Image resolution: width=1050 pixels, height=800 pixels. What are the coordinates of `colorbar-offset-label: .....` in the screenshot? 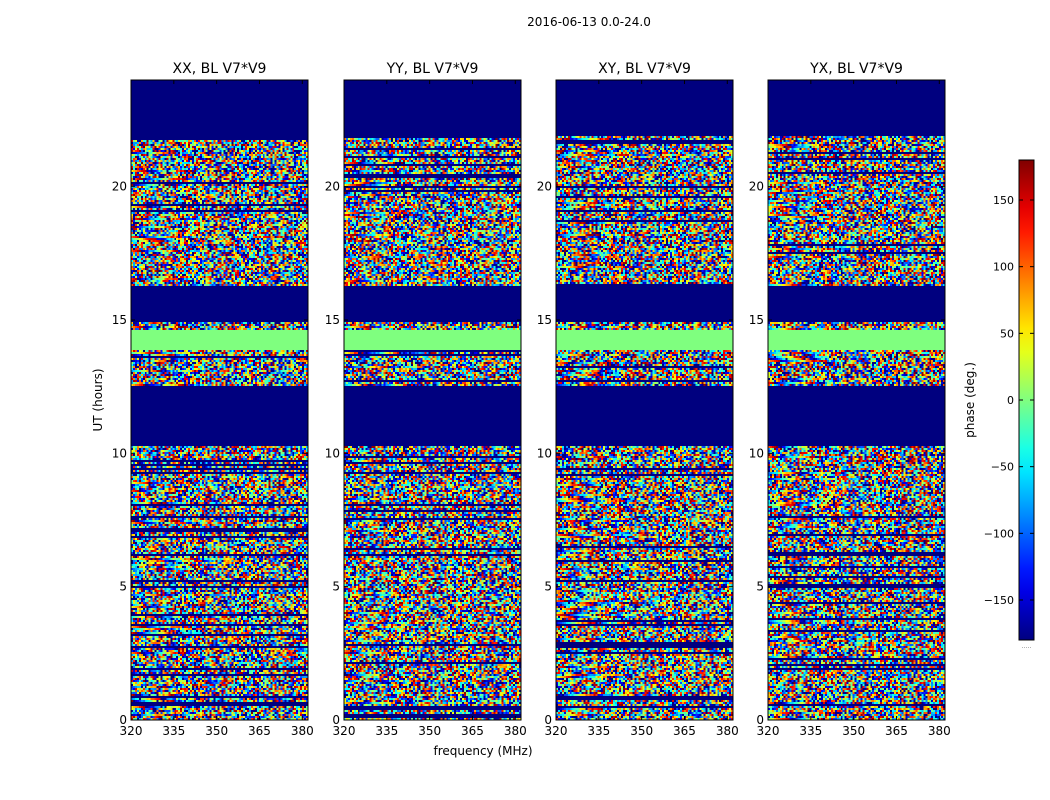 It's located at (1027, 646).